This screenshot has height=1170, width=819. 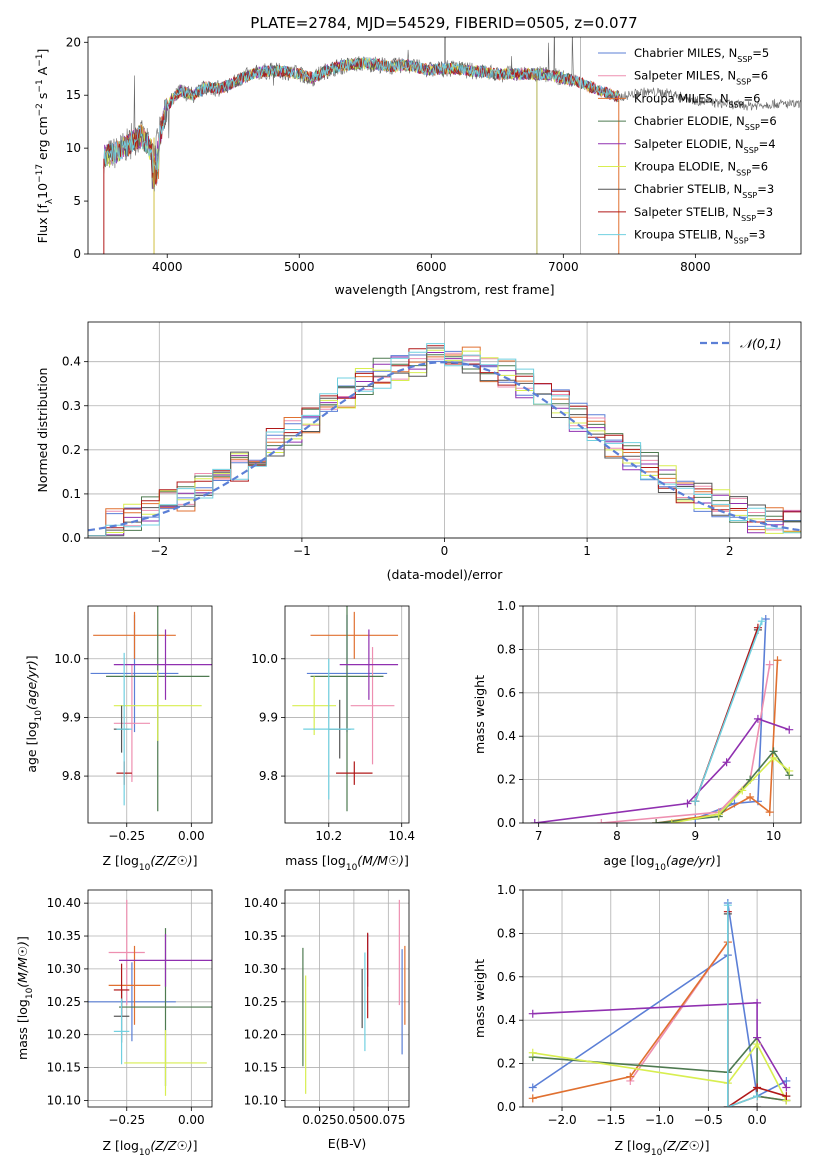 What do you see at coordinates (704, 191) in the screenshot?
I see `legend-label: Chabrier STELIB, NSSP=3` at bounding box center [704, 191].